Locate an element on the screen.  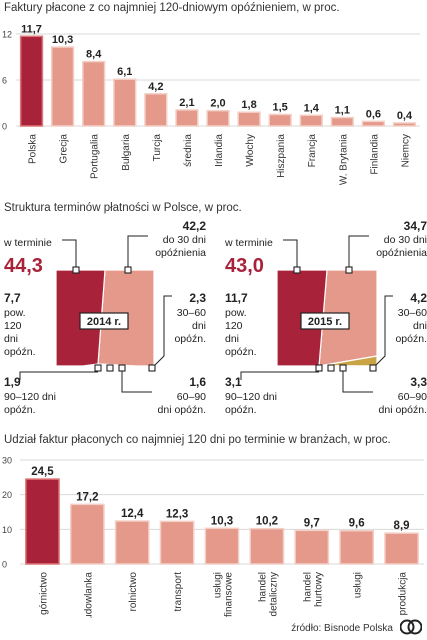
pie-frame is located at coordinates (327, 318).